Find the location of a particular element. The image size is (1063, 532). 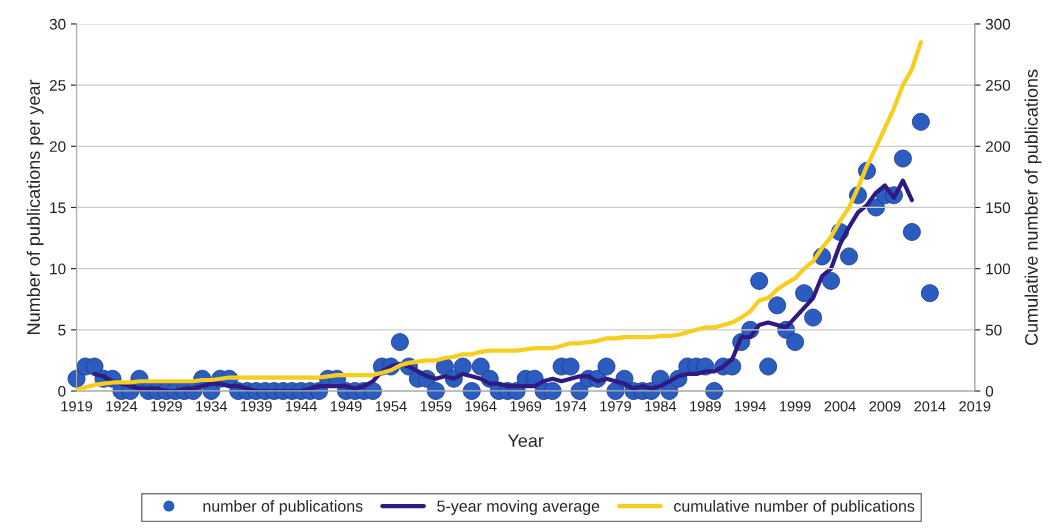

y-tick-label: 10 is located at coordinates (58, 269).